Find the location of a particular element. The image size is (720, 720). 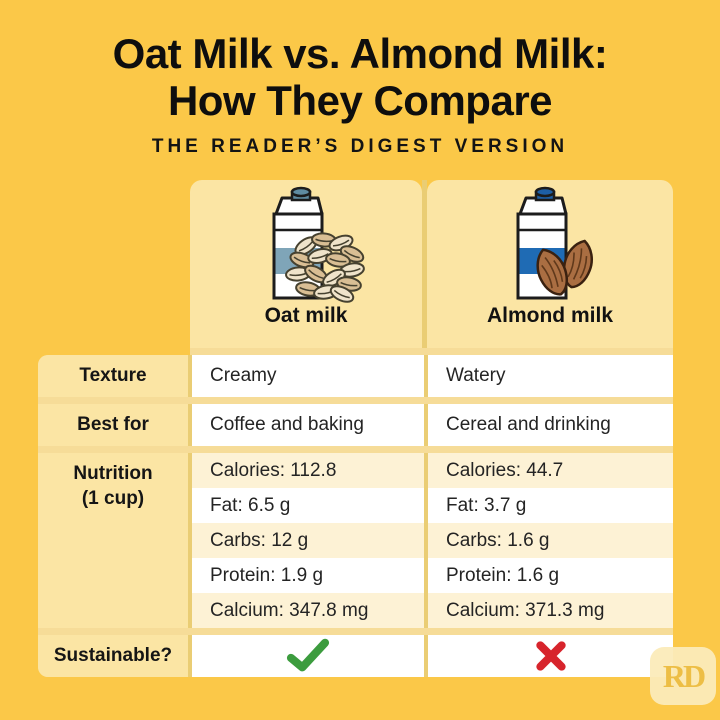

oat-milk-carton-icon is located at coordinates (318, 244).